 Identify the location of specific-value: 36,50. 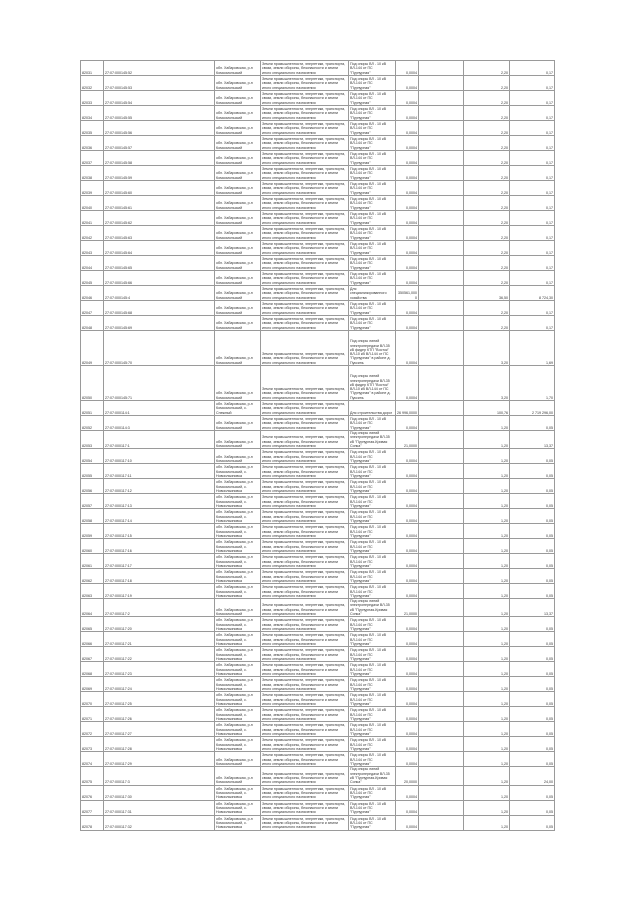
(486, 293).